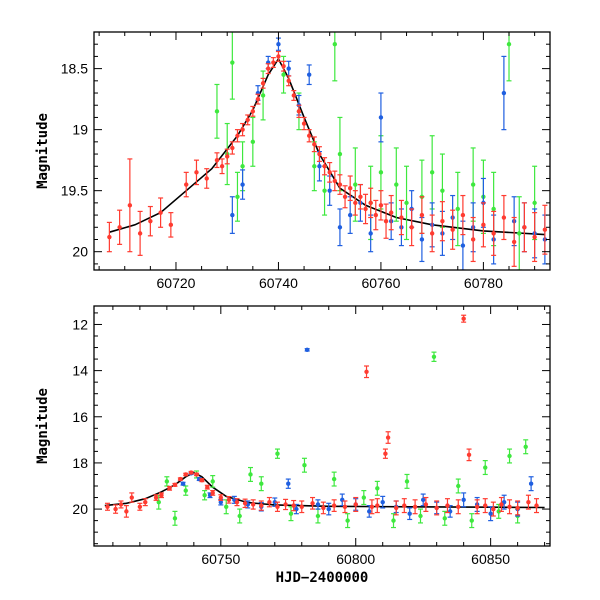 Image resolution: width=600 pixels, height=600 pixels. I want to click on top-x-tick-label: 60760, so click(380, 283).